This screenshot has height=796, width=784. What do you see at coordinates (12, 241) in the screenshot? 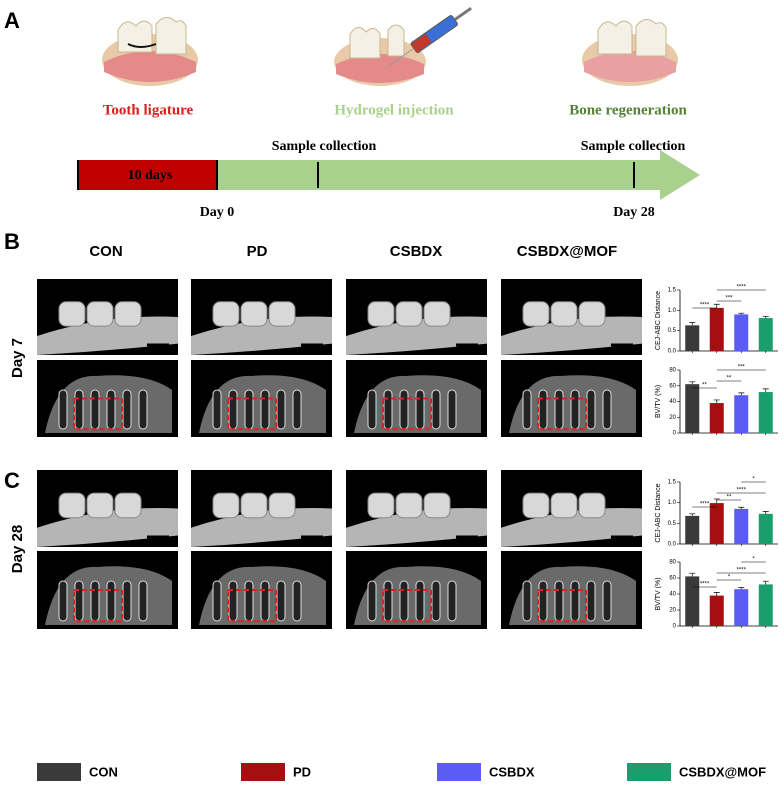
I see `panel-label: B` at bounding box center [12, 241].